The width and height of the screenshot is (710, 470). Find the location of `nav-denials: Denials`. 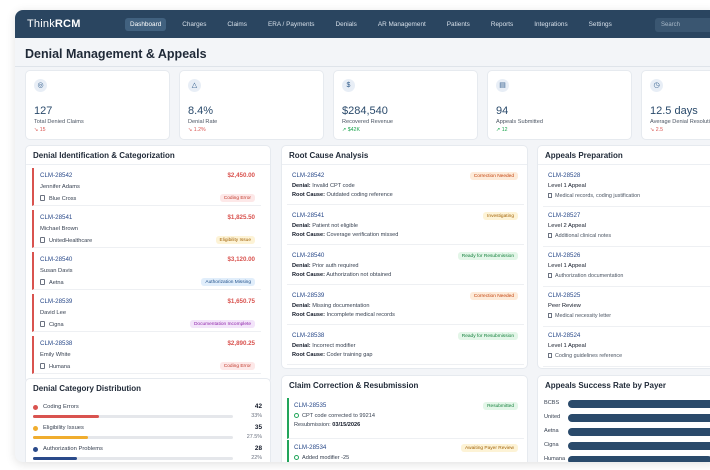

nav-denials: Denials is located at coordinates (346, 24).